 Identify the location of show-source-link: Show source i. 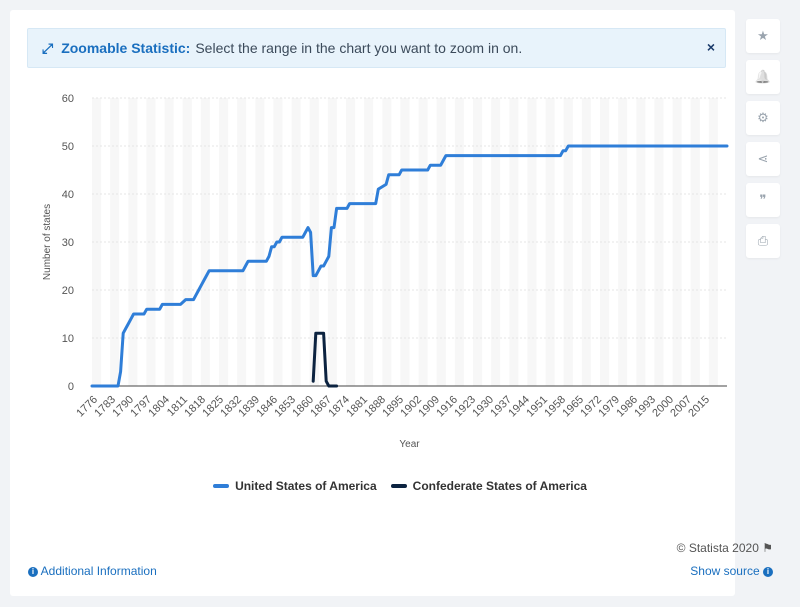
(731, 571).